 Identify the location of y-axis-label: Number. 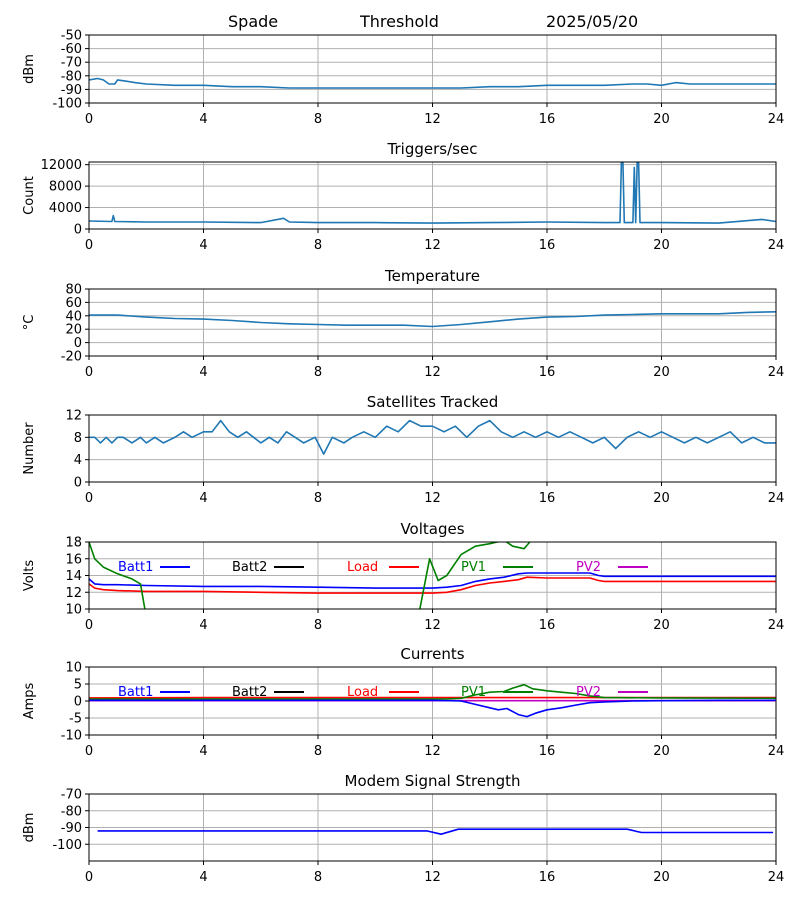
(29, 448).